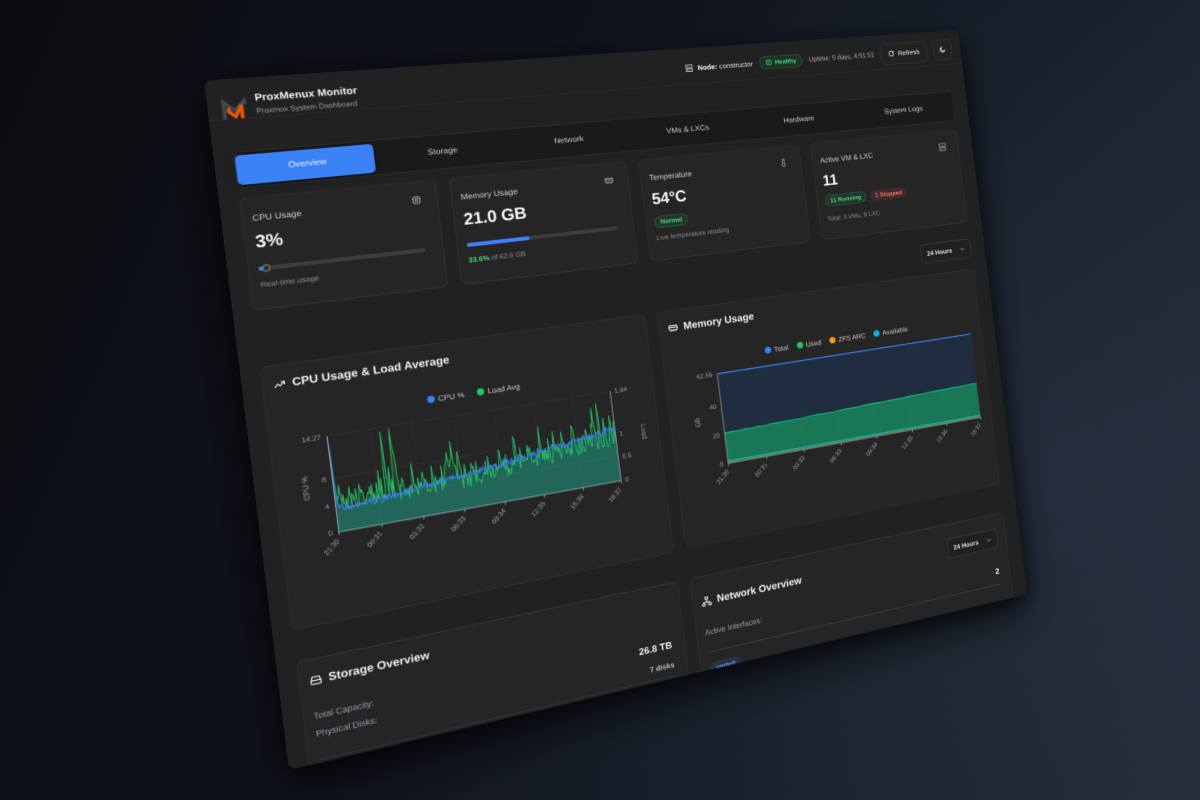  What do you see at coordinates (698, 422) in the screenshot?
I see `svg-text: GB` at bounding box center [698, 422].